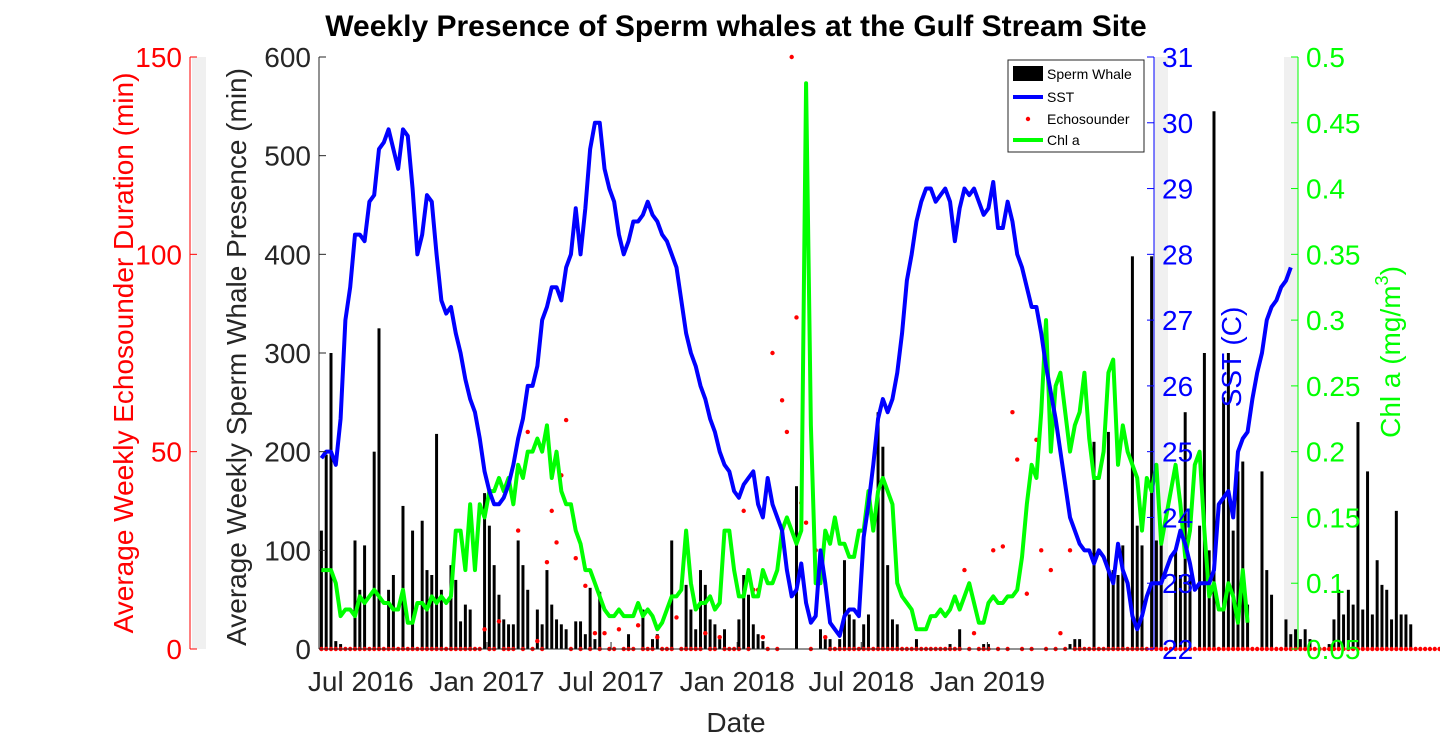  I want to click on x-tick-label: Jan 2018, so click(737, 681).